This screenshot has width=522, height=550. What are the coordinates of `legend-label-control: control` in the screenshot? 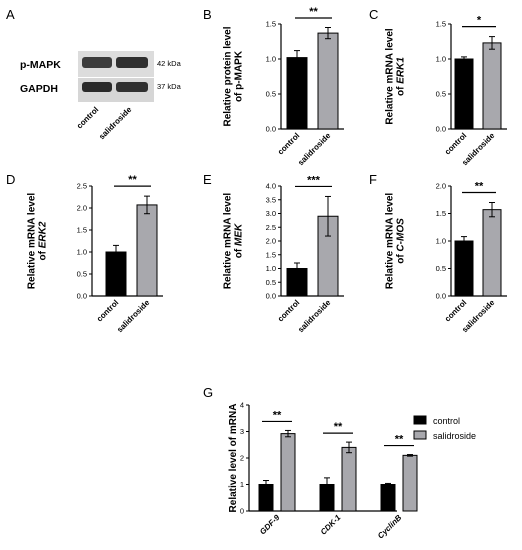 It's located at (446, 421).